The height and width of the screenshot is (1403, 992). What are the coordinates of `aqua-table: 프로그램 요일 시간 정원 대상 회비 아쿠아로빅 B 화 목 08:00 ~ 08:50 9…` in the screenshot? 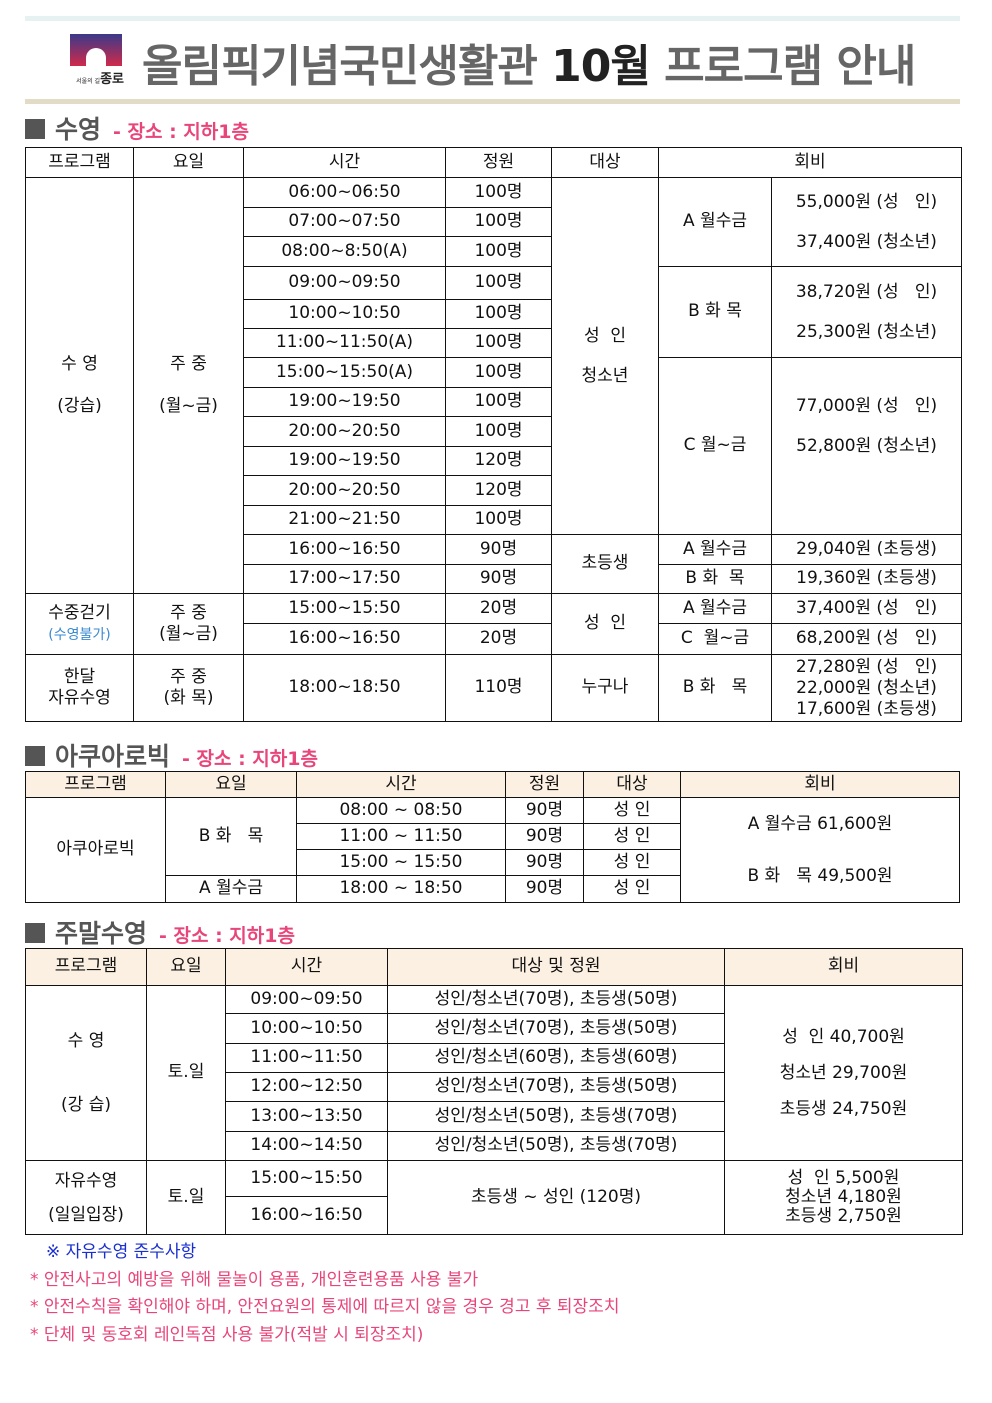 It's located at (492, 837).